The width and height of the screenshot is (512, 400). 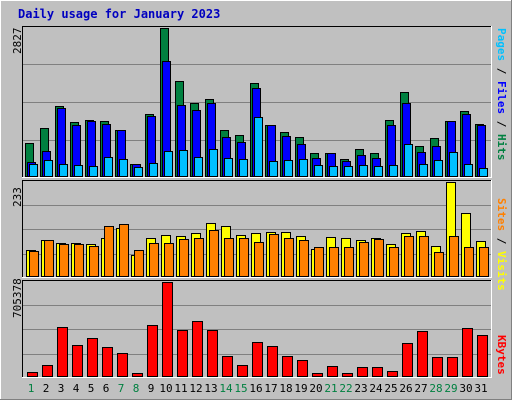 What do you see at coordinates (481, 388) in the screenshot?
I see `x-tick-label: 31` at bounding box center [481, 388].